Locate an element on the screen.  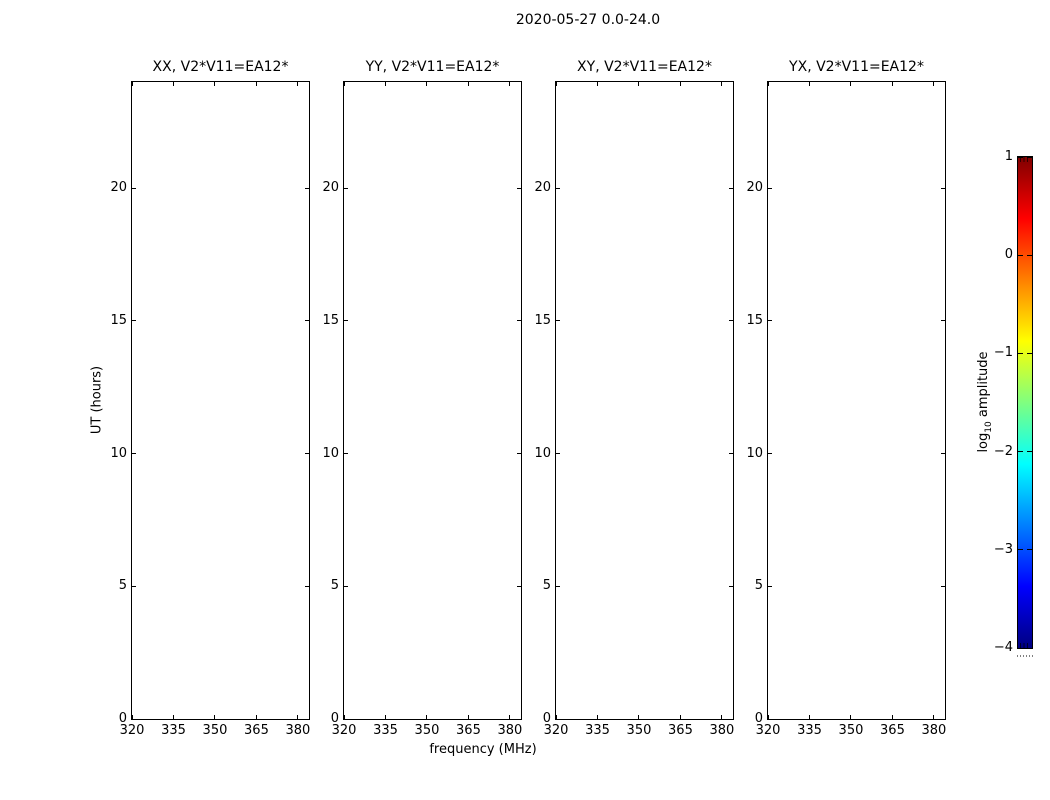
colorbar-label-suffix: amplitude is located at coordinates (984, 386).